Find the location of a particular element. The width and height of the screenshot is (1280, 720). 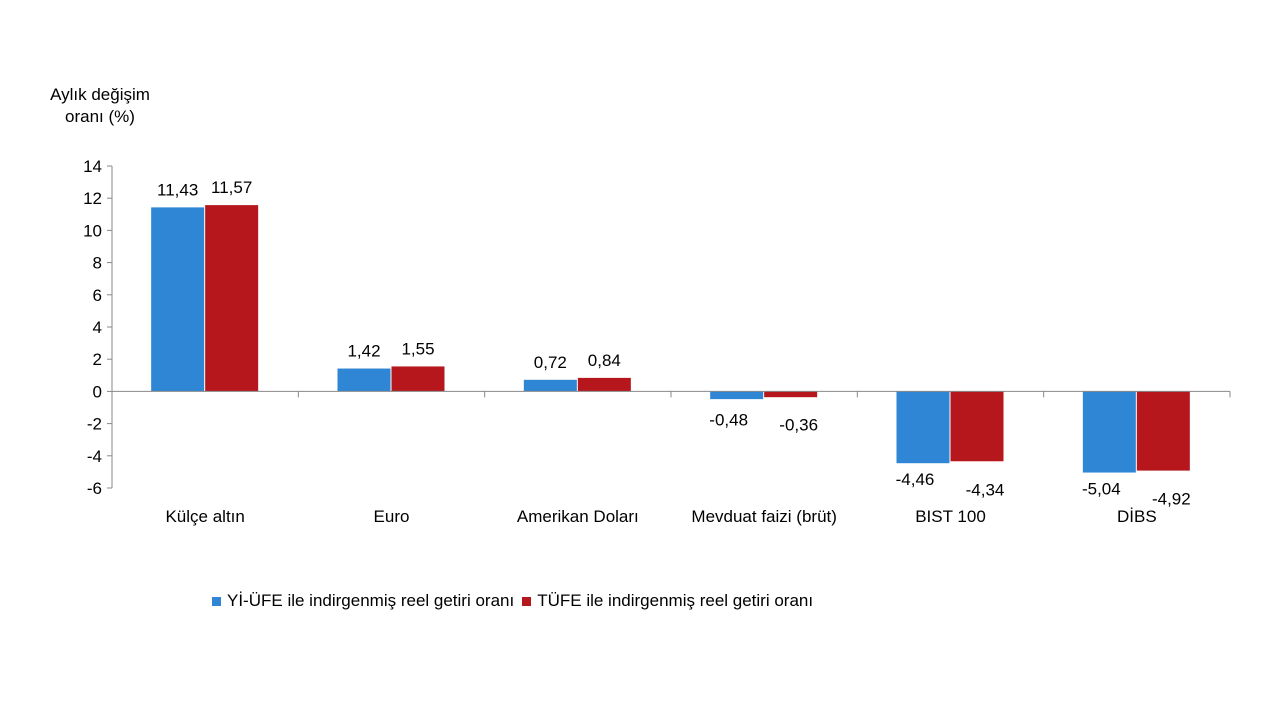

data-label-yiufe-1: 1,42 is located at coordinates (363, 351).